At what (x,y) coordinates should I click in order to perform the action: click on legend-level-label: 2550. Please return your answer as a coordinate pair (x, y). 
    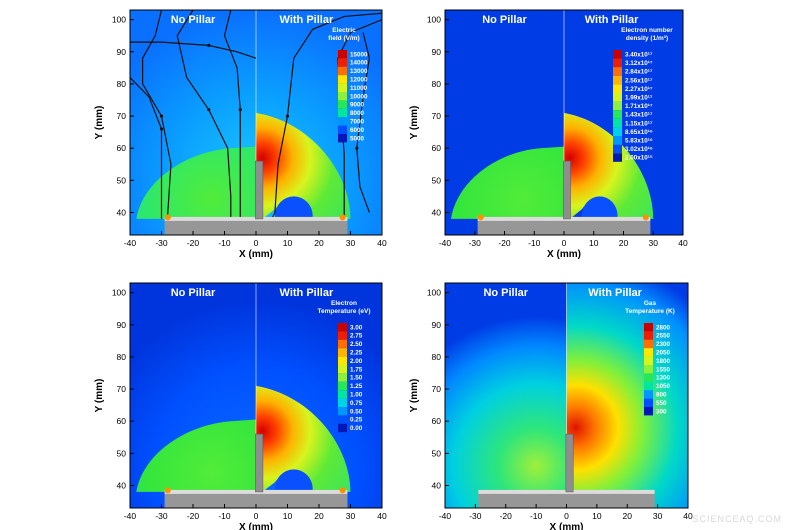
    Looking at the image, I should click on (663, 336).